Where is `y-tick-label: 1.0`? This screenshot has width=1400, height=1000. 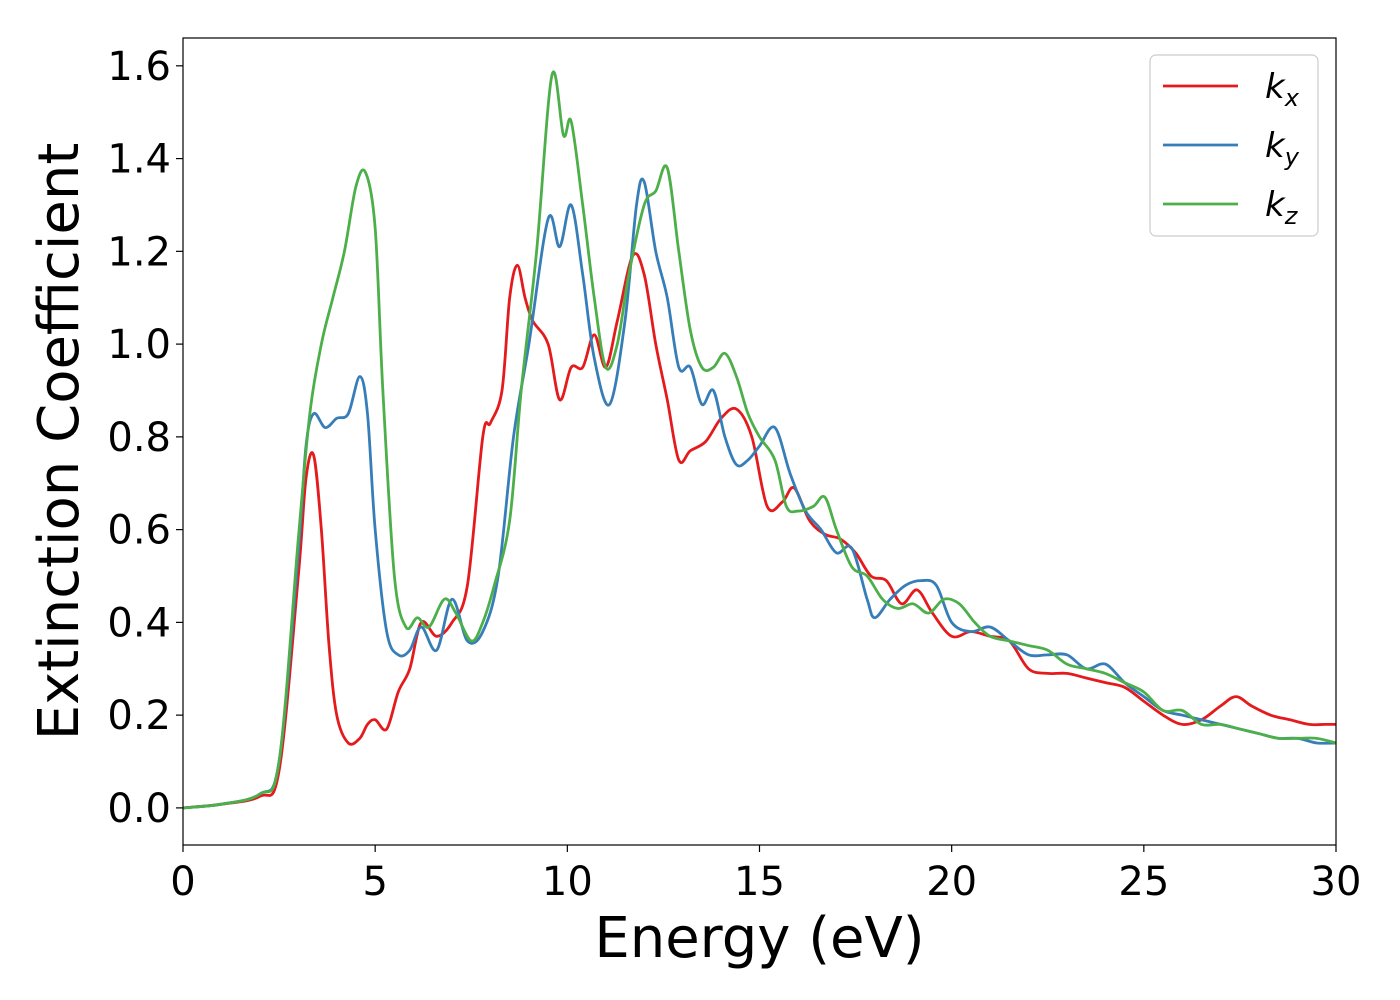
y-tick-label: 1.0 is located at coordinates (139, 345).